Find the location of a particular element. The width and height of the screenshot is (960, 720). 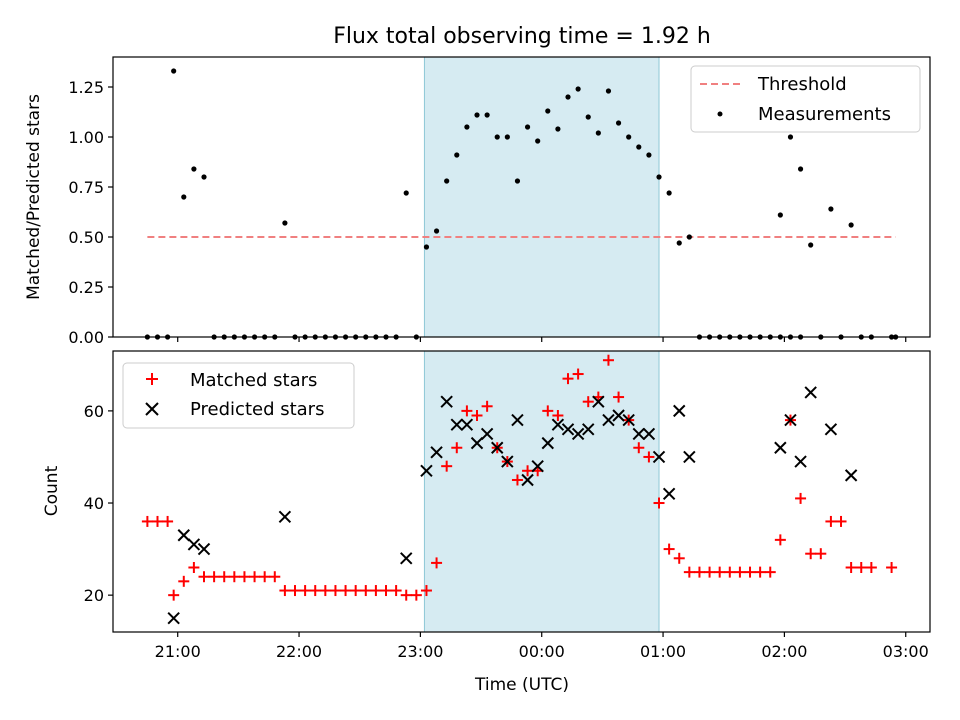

x-tick-label: 01:00 is located at coordinates (663, 651).